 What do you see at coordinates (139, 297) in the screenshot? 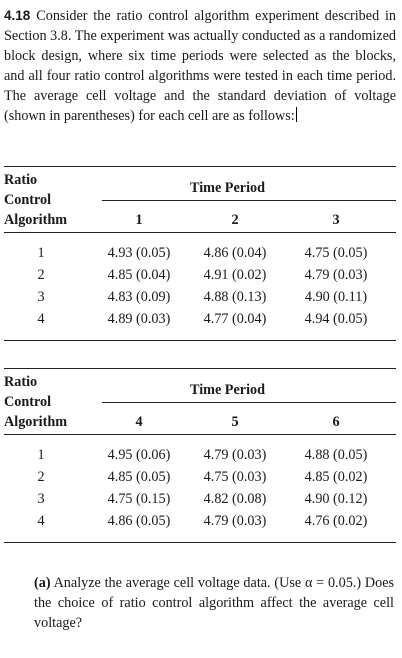
I see `table-cell: 4.83 (0.09)` at bounding box center [139, 297].